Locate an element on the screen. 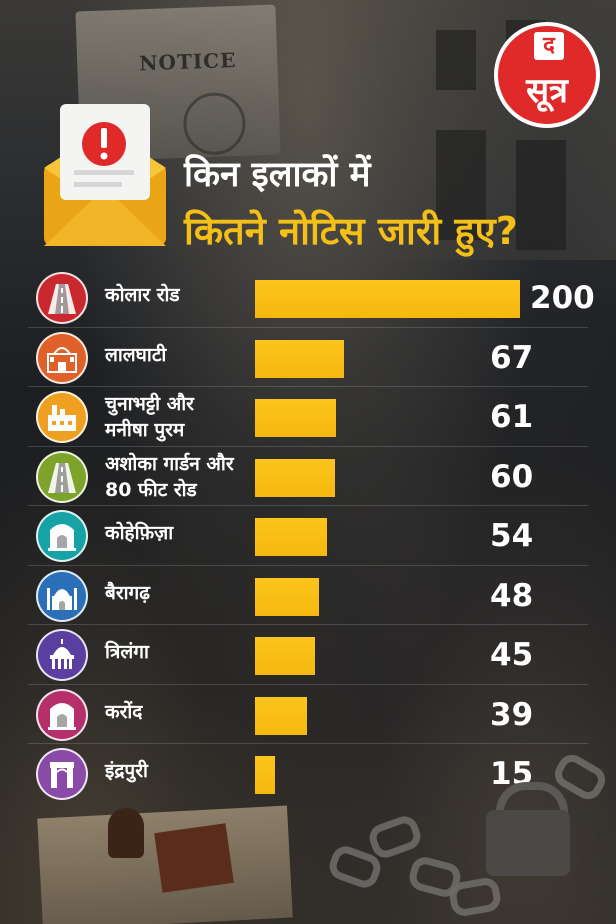 The height and width of the screenshot is (924, 616). notice-seal is located at coordinates (214, 123).